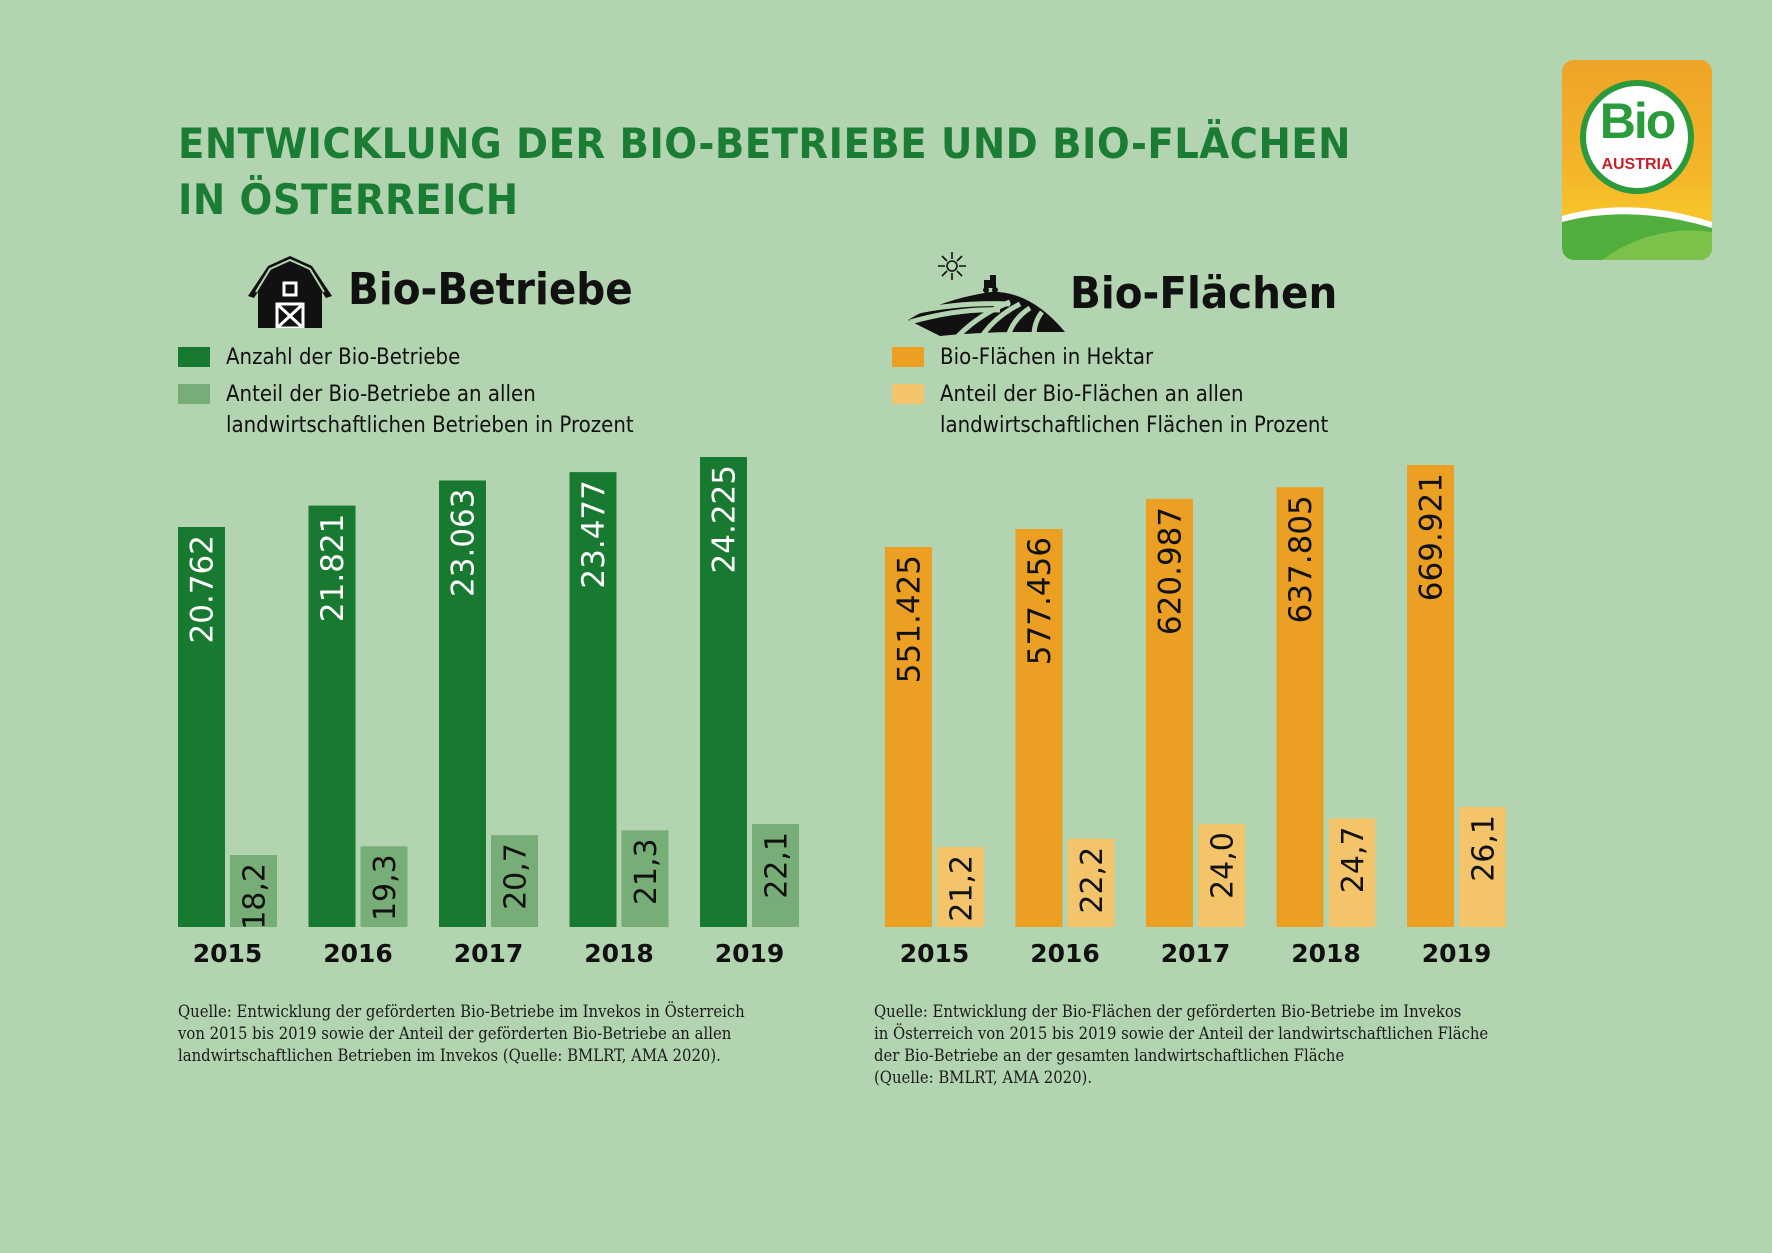 Image resolution: width=1772 pixels, height=1253 pixels. What do you see at coordinates (333, 568) in the screenshot?
I see `bar-value-label: 21.821` at bounding box center [333, 568].